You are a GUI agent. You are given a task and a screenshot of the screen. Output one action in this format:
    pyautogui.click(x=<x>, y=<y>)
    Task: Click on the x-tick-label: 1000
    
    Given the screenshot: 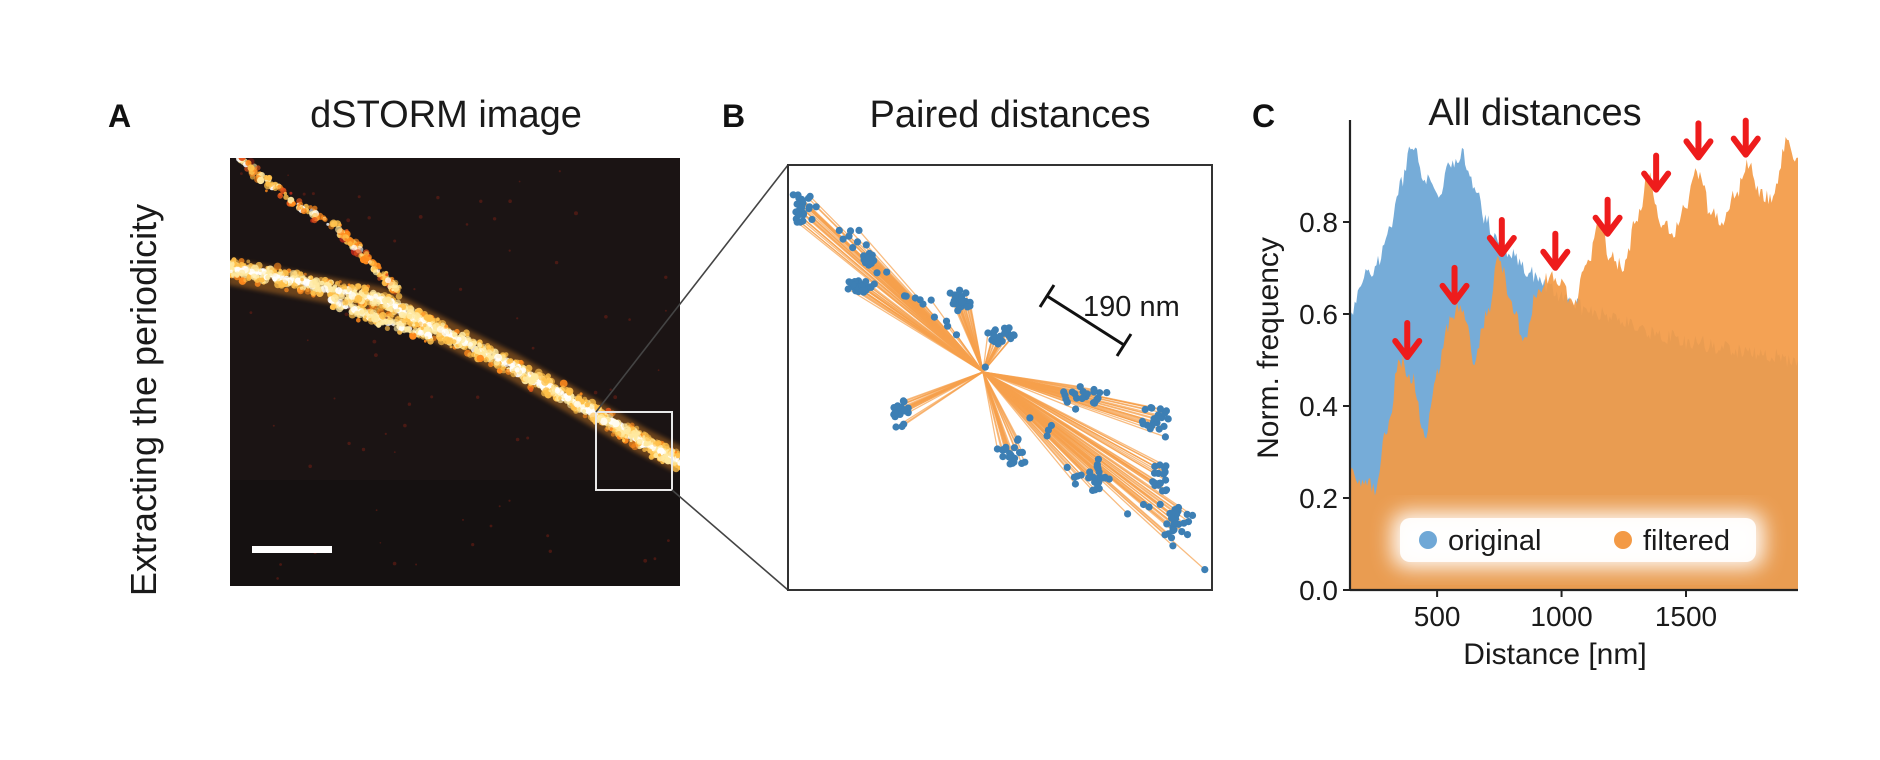 What is the action you would take?
    pyautogui.click(x=1561, y=616)
    